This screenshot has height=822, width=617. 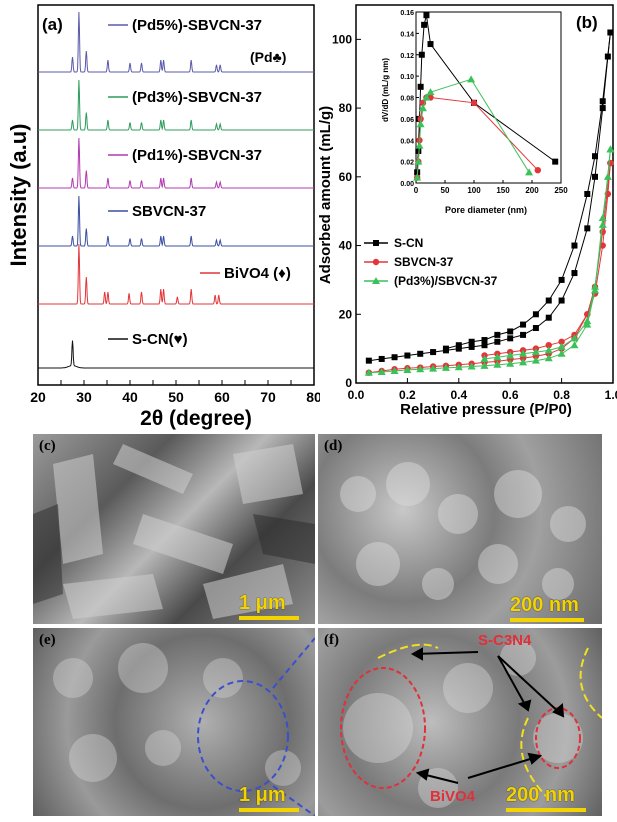 What do you see at coordinates (197, 97) in the screenshot?
I see `xrd-legend-label: (Pd3%)-SBVCN-37` at bounding box center [197, 97].